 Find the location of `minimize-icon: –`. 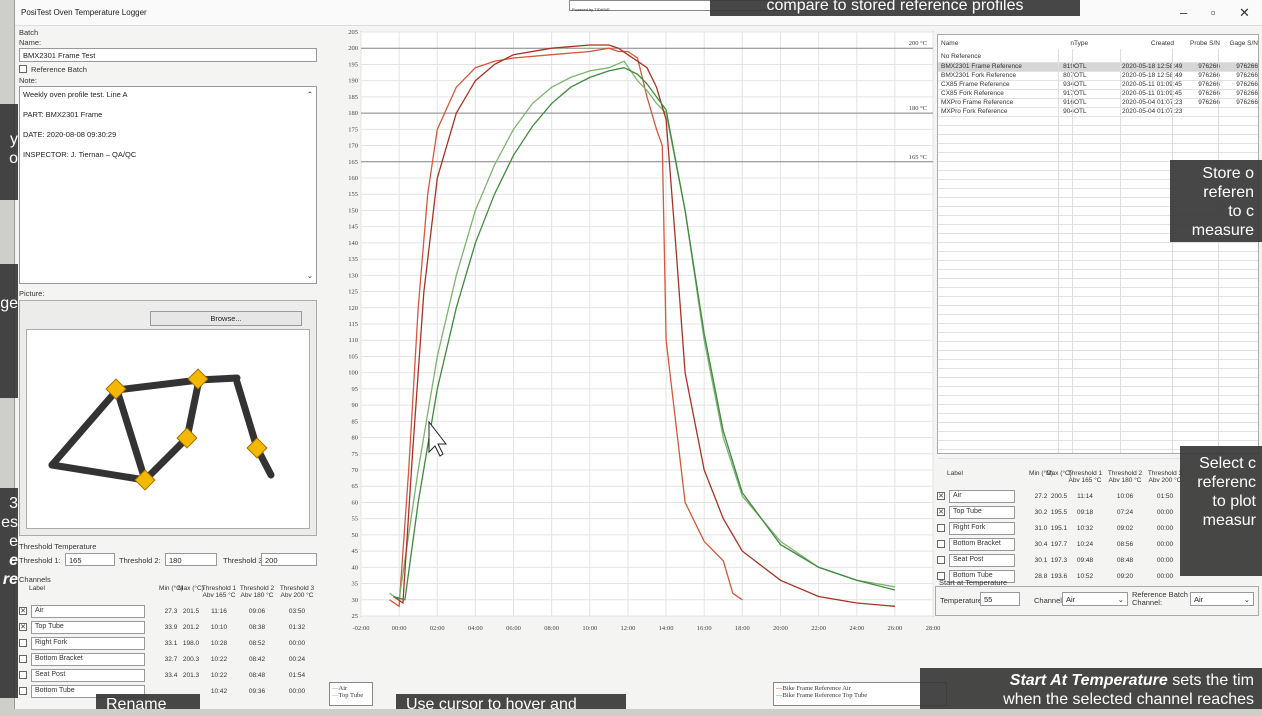

minimize-icon: – is located at coordinates (1184, 12).